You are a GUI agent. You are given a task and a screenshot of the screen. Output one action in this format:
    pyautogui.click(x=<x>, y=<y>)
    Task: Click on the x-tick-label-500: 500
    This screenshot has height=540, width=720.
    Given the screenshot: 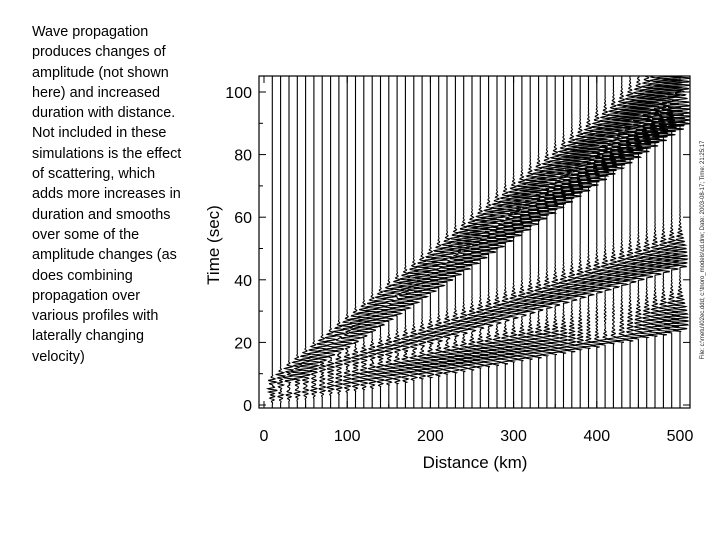 What is the action you would take?
    pyautogui.click(x=680, y=436)
    